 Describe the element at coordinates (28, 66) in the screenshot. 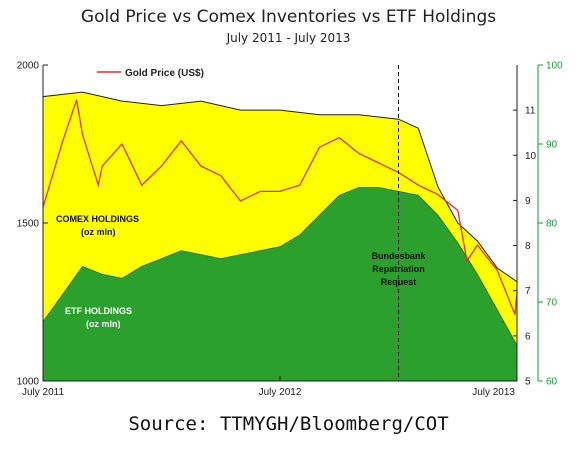

I see `left-tick-label: 2000` at that location.